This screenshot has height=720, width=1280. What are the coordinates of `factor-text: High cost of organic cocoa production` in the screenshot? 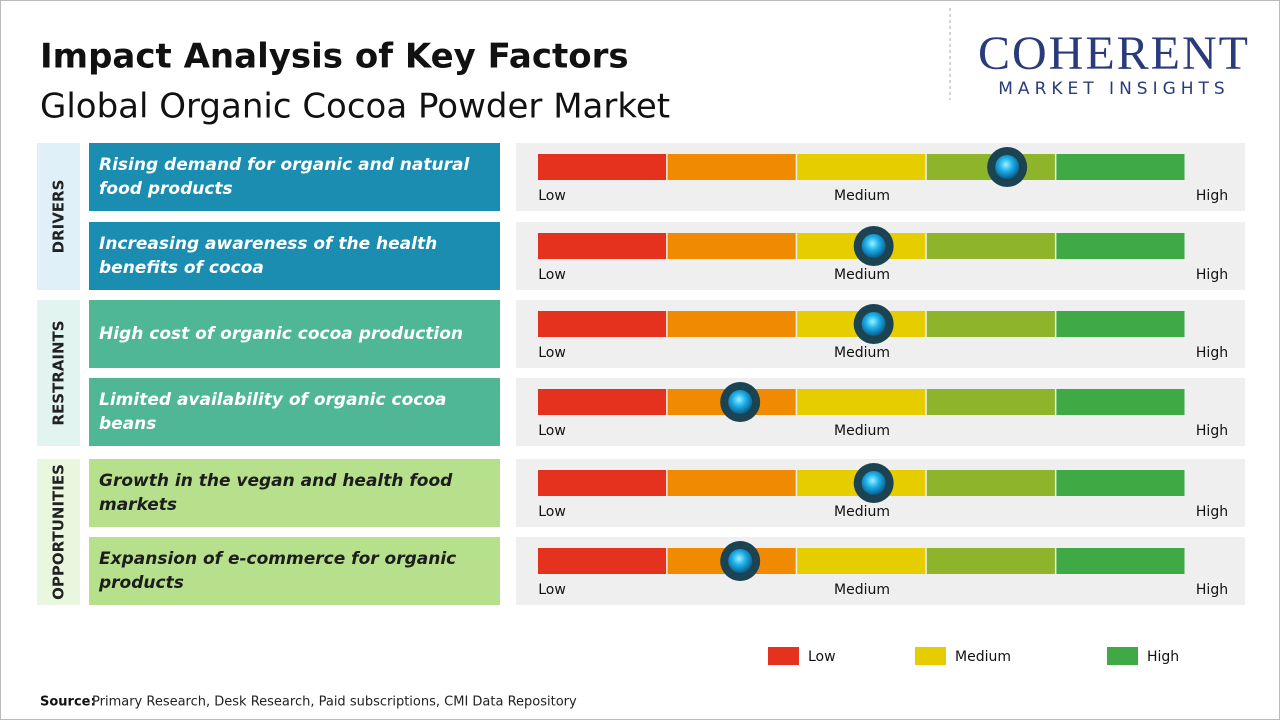 It's located at (281, 334).